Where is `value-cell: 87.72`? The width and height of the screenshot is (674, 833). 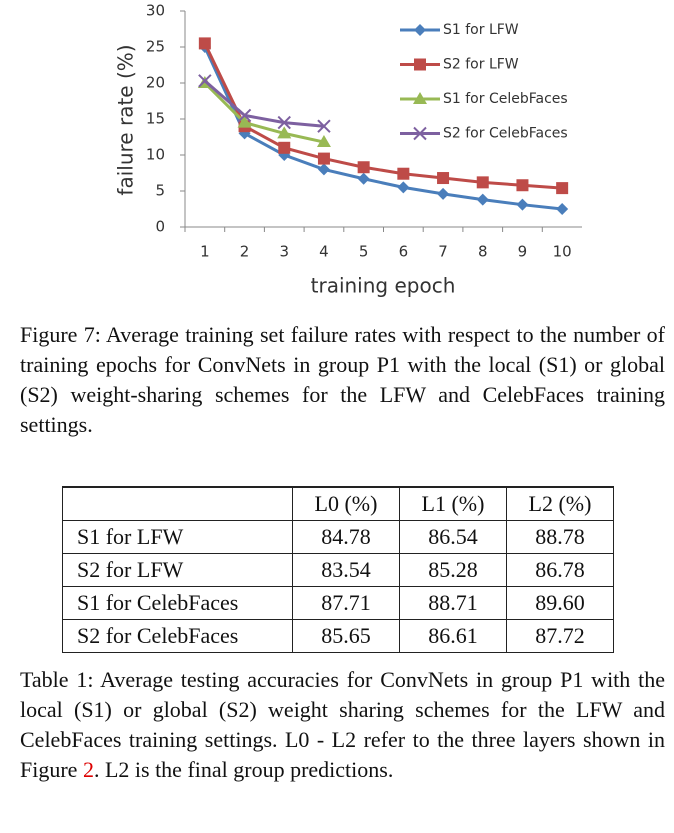
value-cell: 87.72 is located at coordinates (560, 636).